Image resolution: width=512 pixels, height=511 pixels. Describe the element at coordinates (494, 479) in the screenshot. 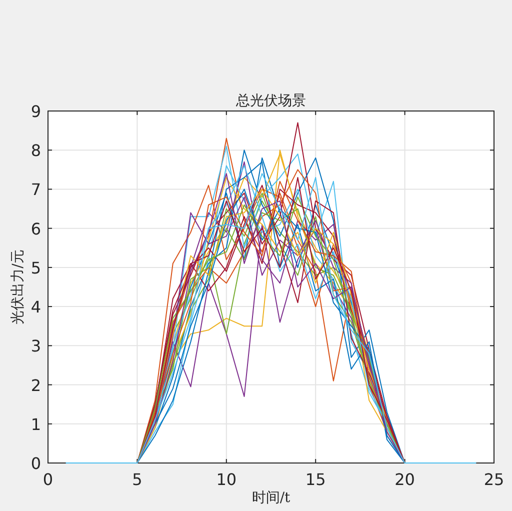

I see `x-tick-label: 25` at that location.